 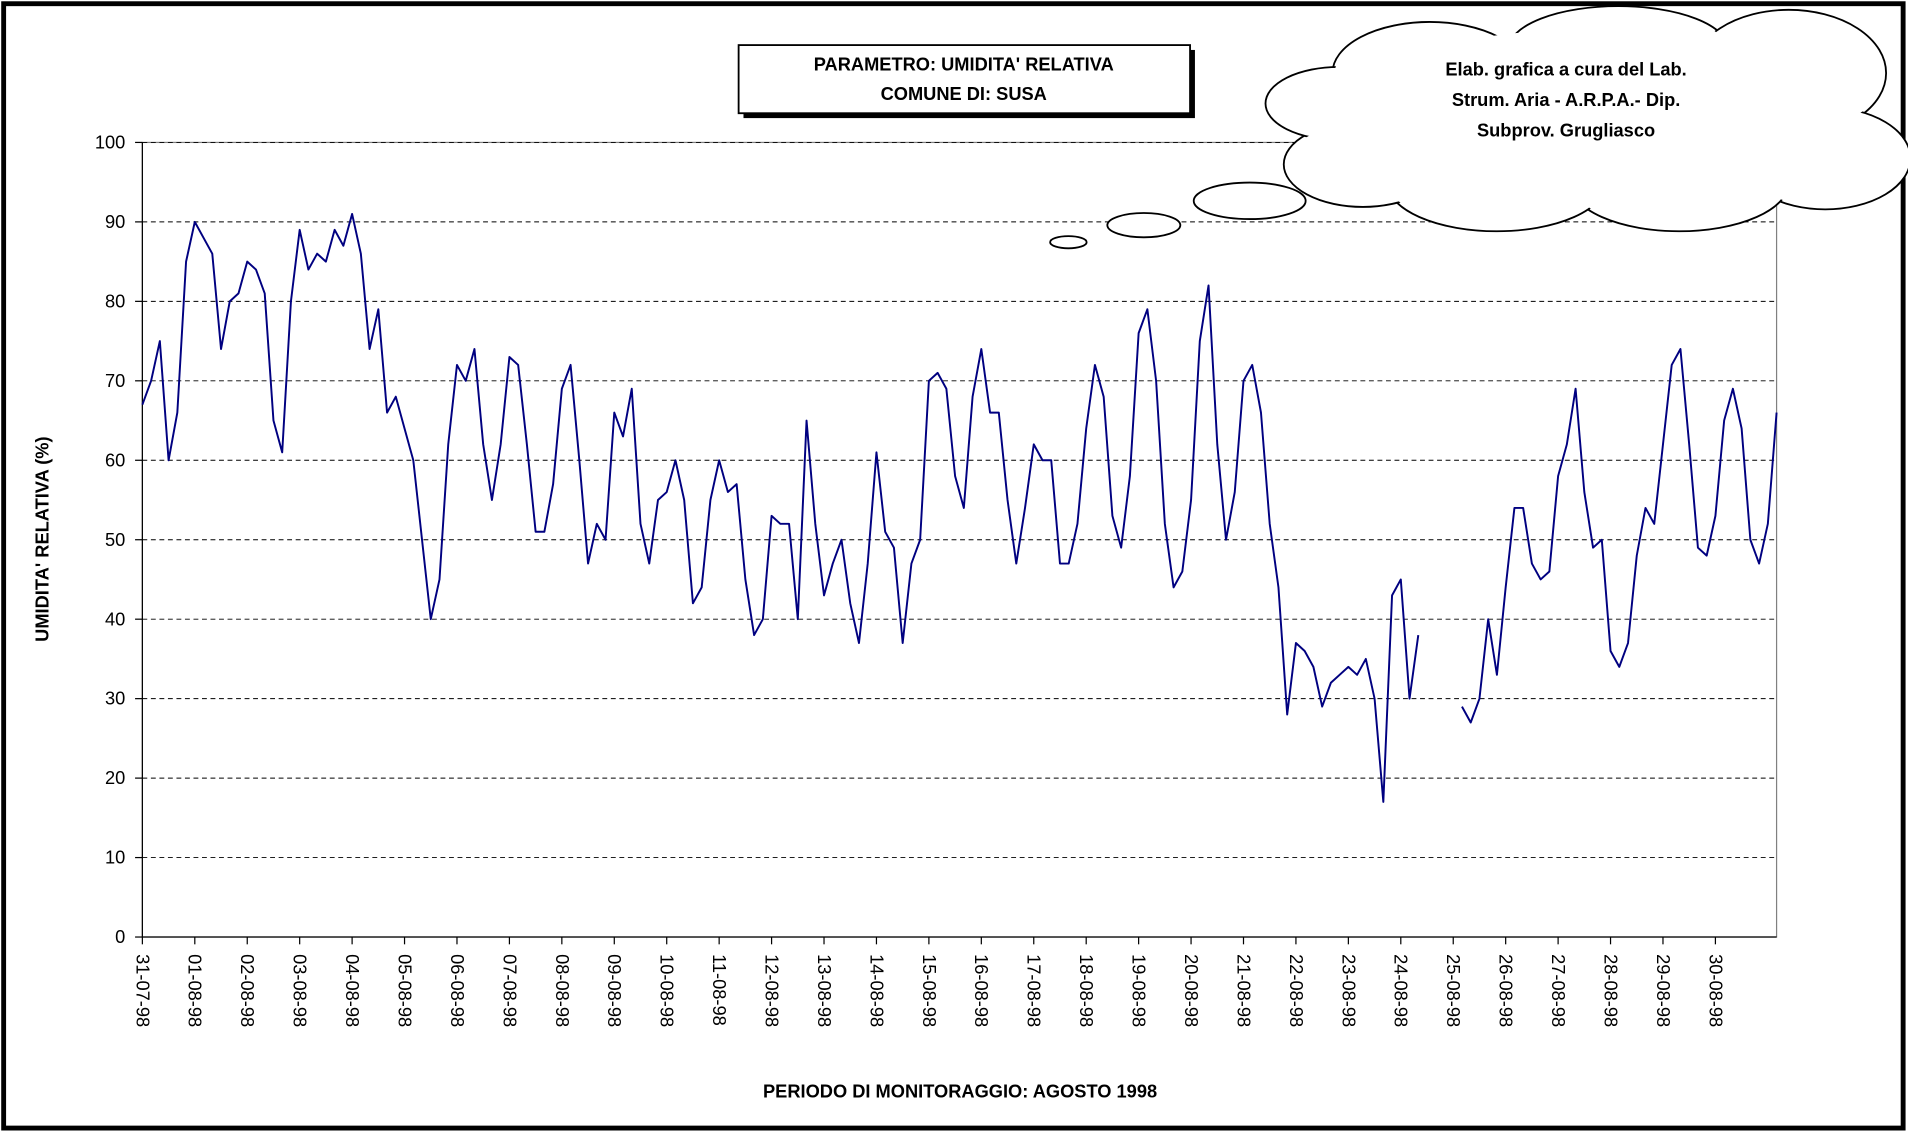 What do you see at coordinates (667, 990) in the screenshot?
I see `x-tick-label: 10-08-98` at bounding box center [667, 990].